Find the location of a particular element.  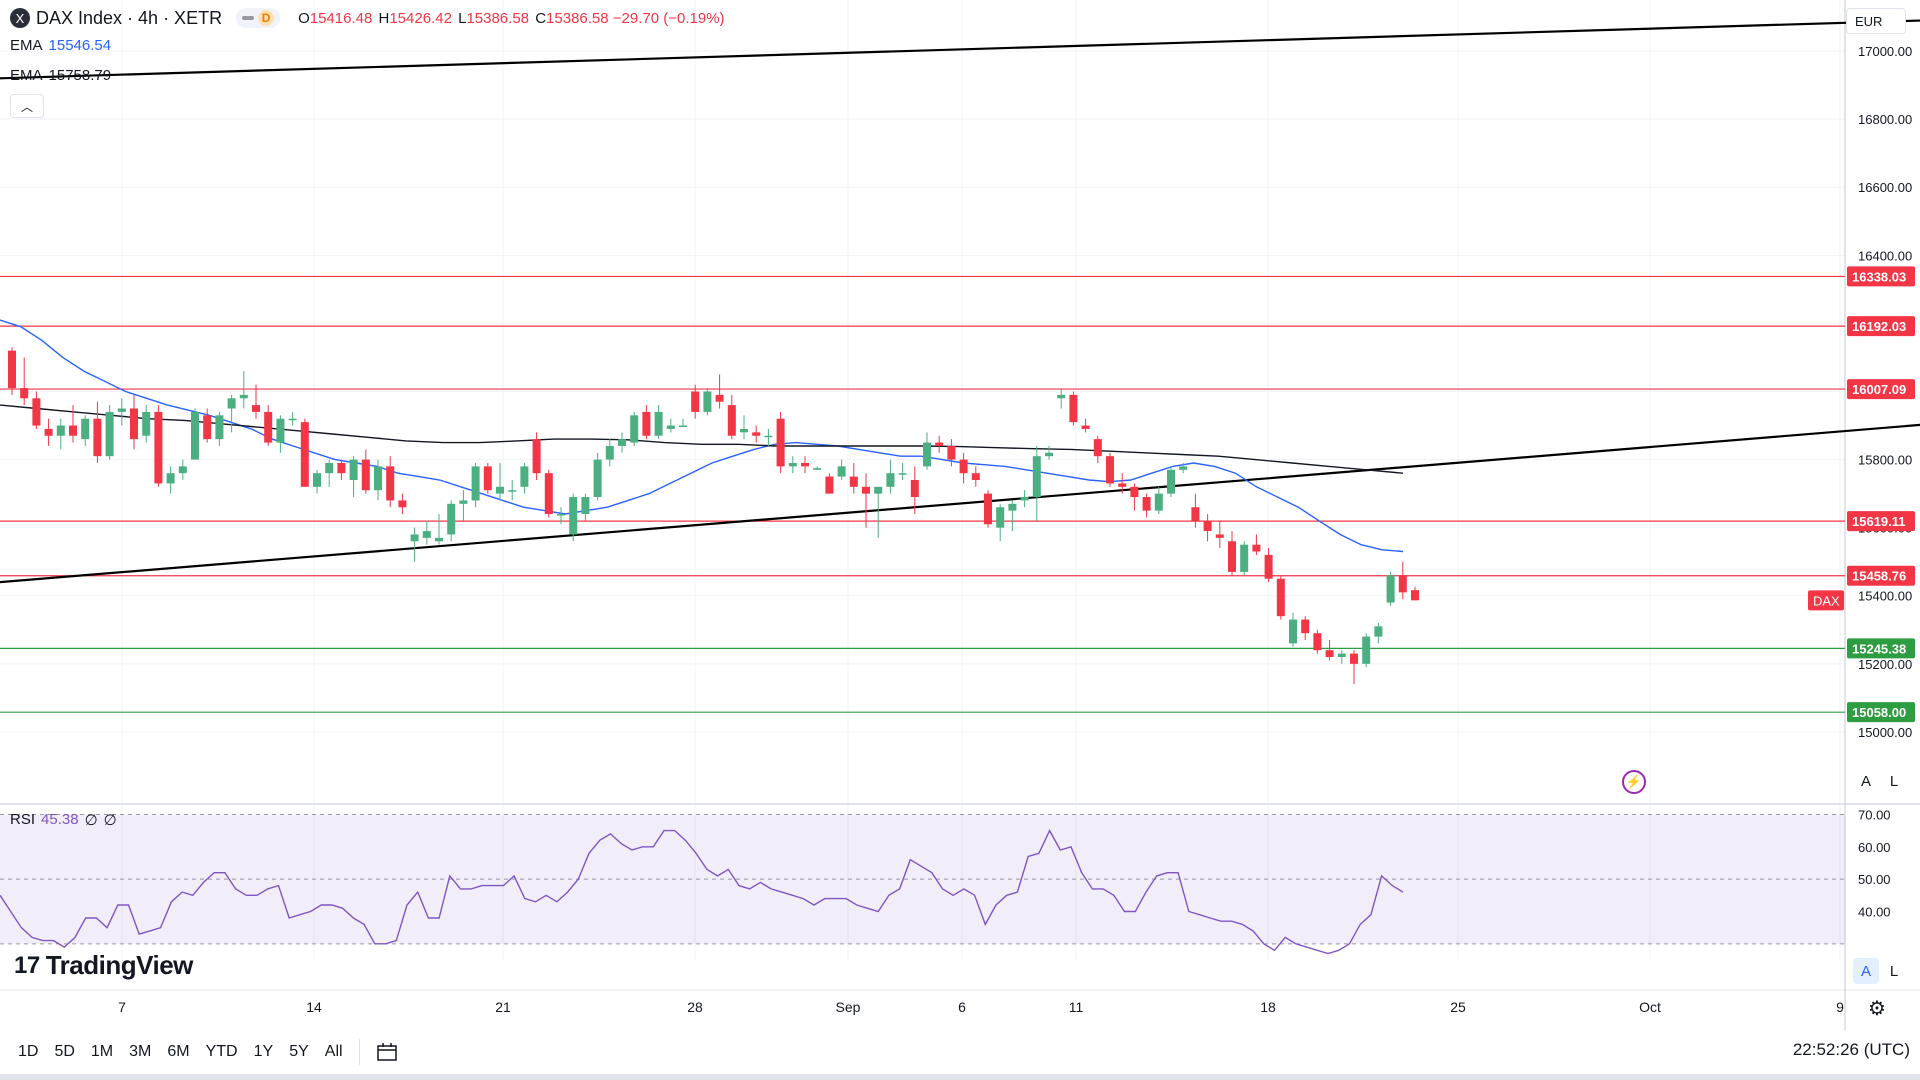

calendar-icon is located at coordinates (387, 1052).